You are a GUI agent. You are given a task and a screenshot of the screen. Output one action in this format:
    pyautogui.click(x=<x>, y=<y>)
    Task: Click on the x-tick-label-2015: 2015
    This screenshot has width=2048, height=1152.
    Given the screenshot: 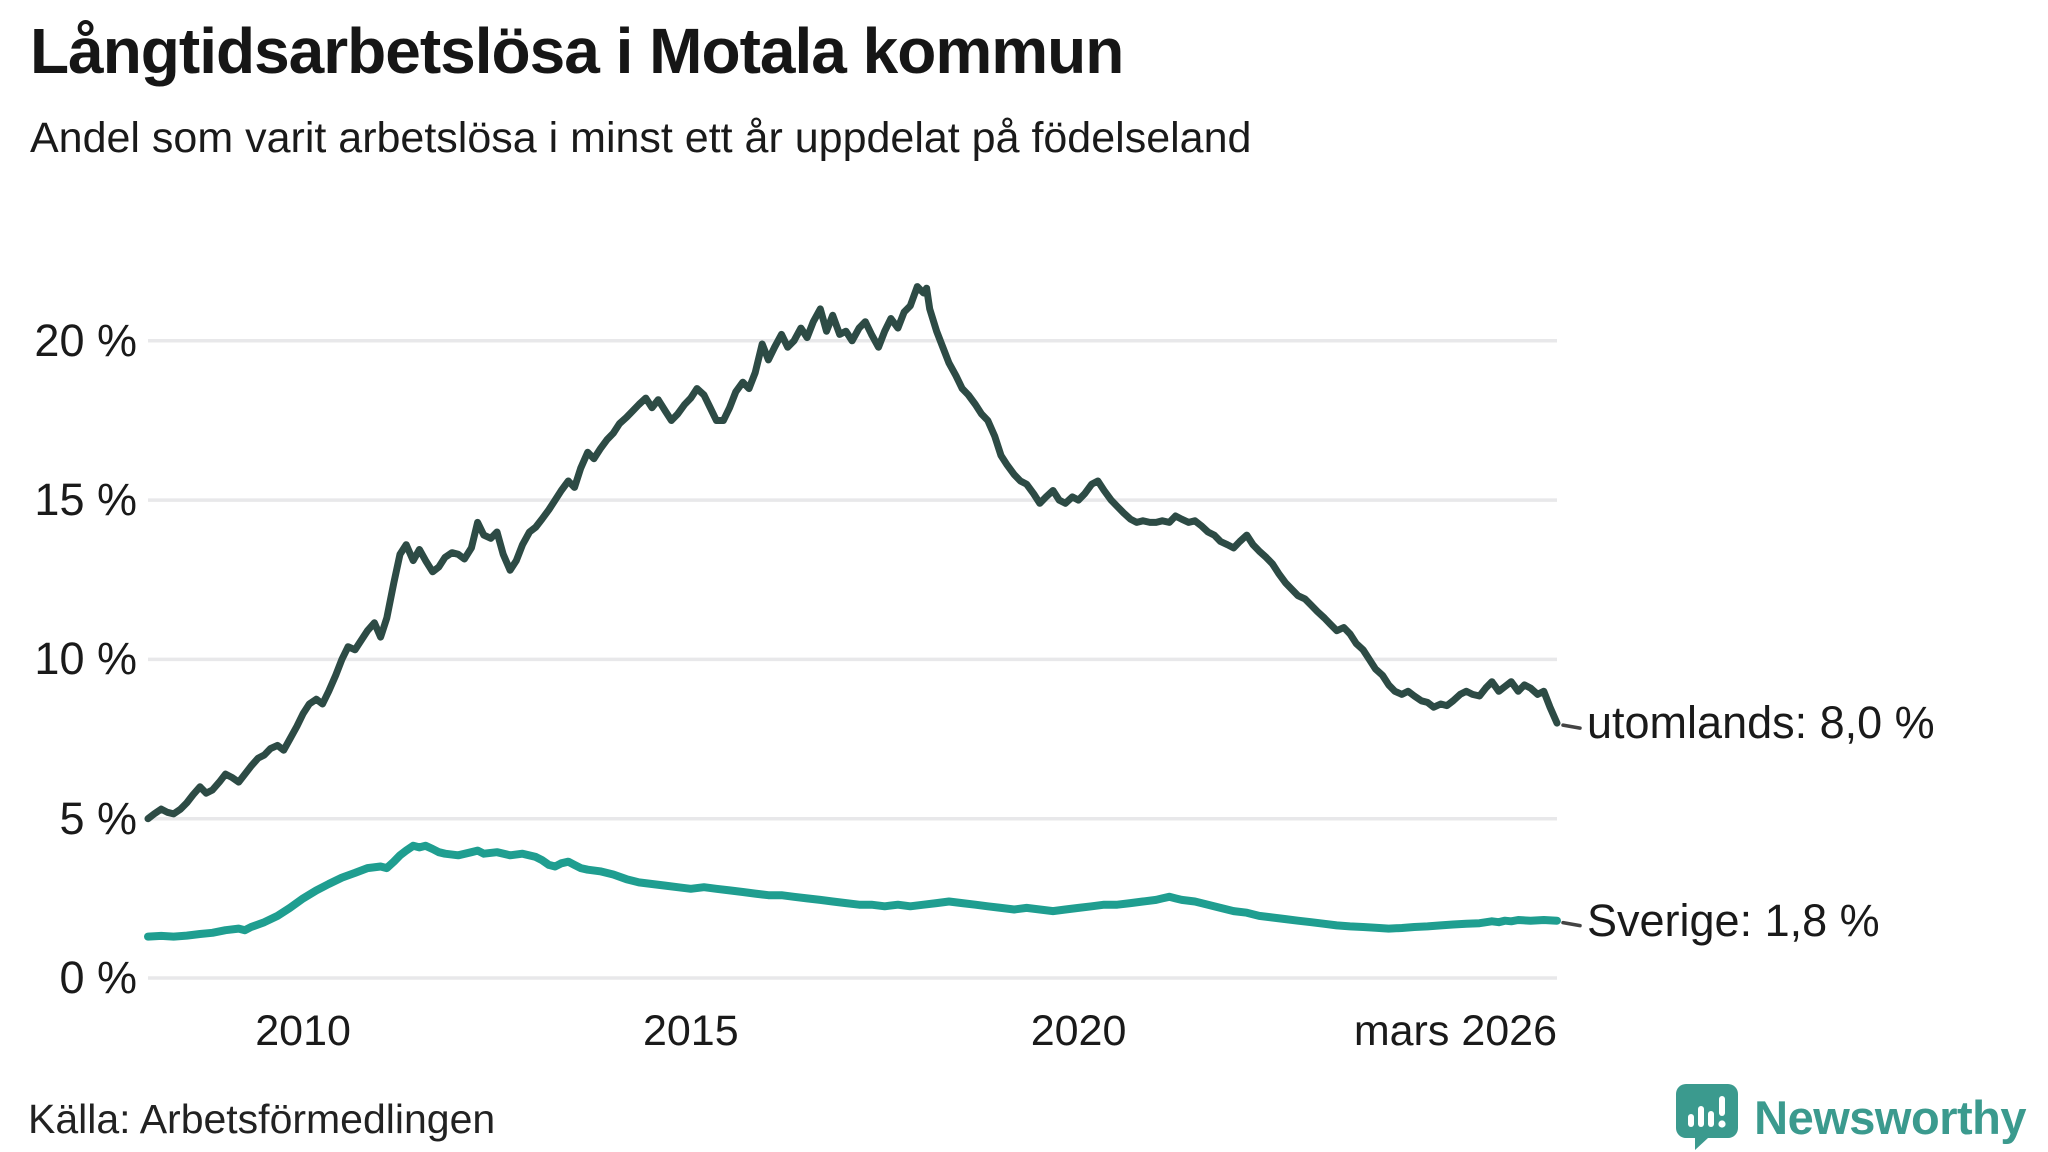 What is the action you would take?
    pyautogui.click(x=690, y=1031)
    